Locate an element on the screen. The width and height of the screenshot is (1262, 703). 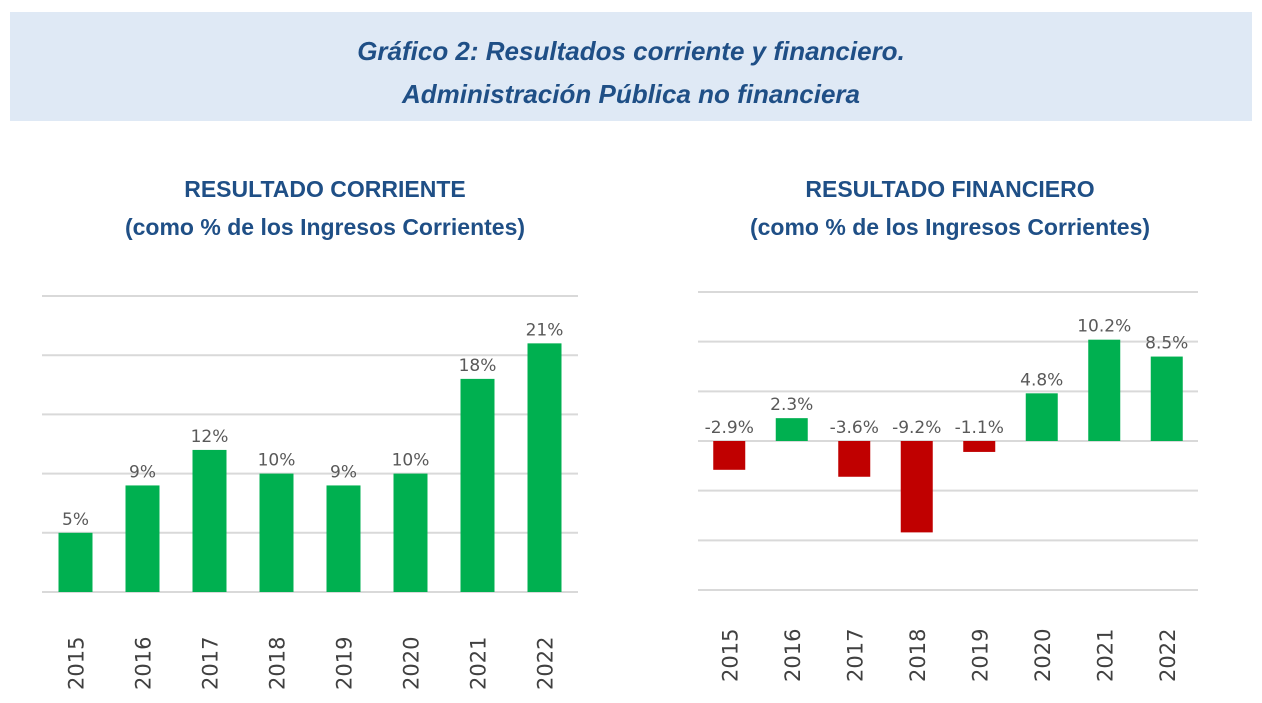
data-label-2015: 5% is located at coordinates (75, 520).